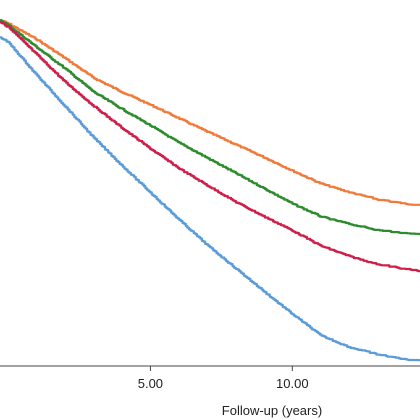 The image size is (420, 420). I want to click on x-axis-ticks: 5.00 10.00, so click(223, 378).